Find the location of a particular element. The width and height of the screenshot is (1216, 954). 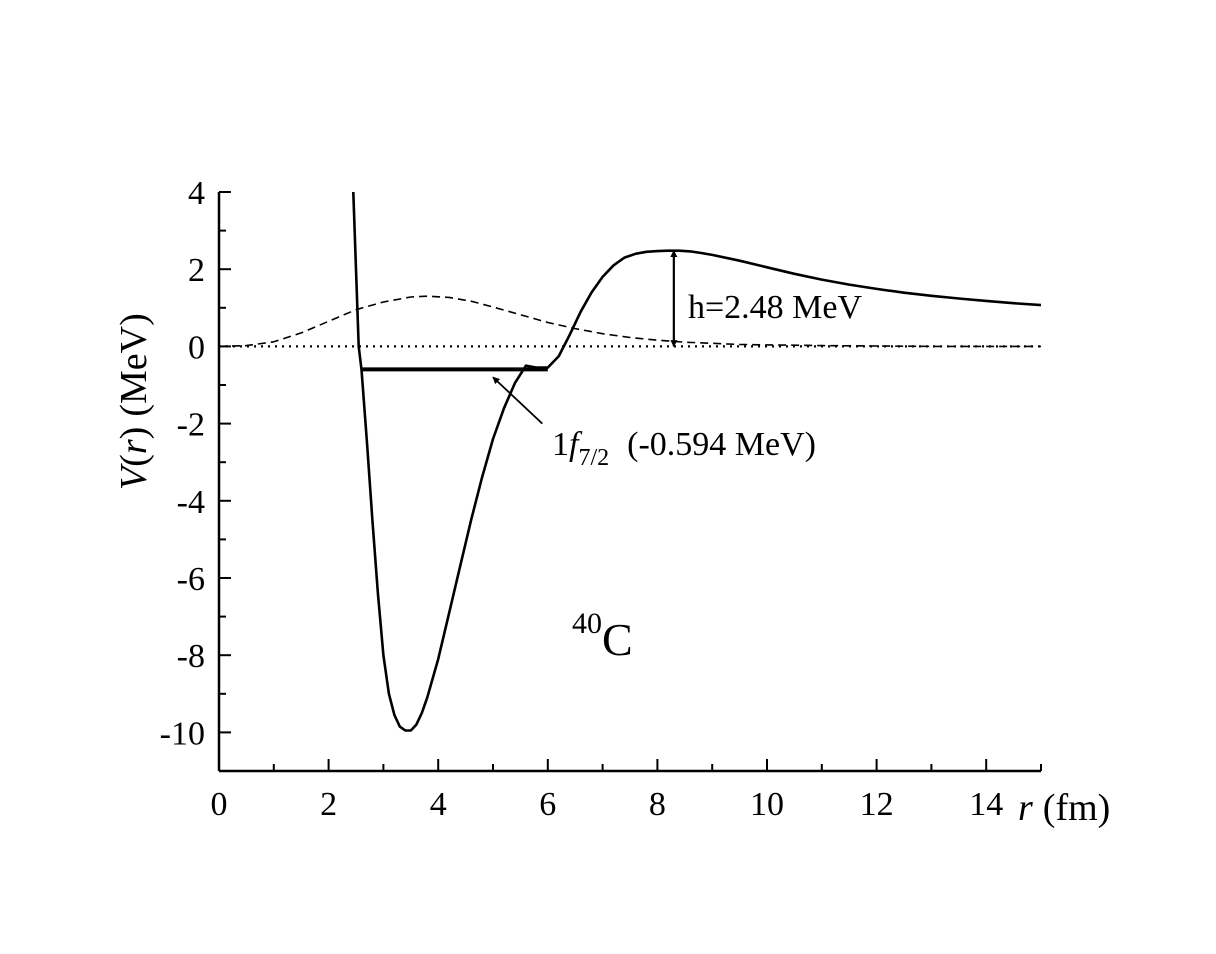

x-tick-label: 8 is located at coordinates (657, 804).